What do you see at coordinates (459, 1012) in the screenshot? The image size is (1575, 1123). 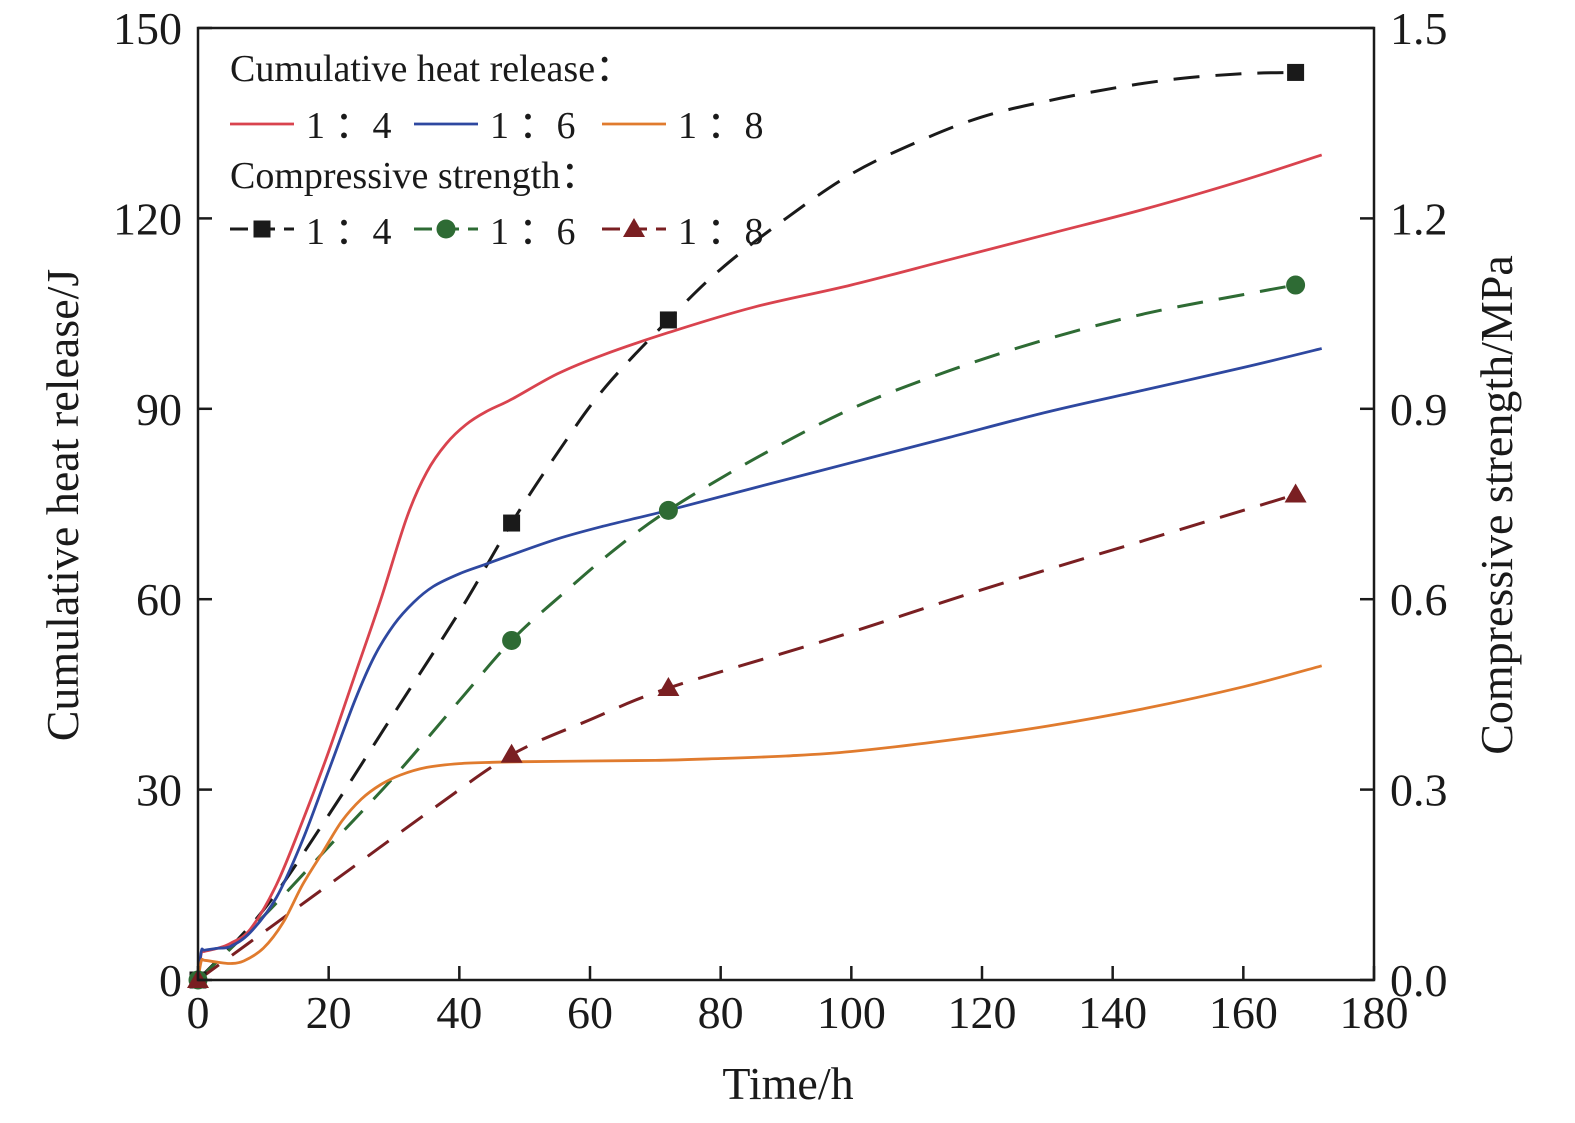 I see `x-tick-label-2: 40` at bounding box center [459, 1012].